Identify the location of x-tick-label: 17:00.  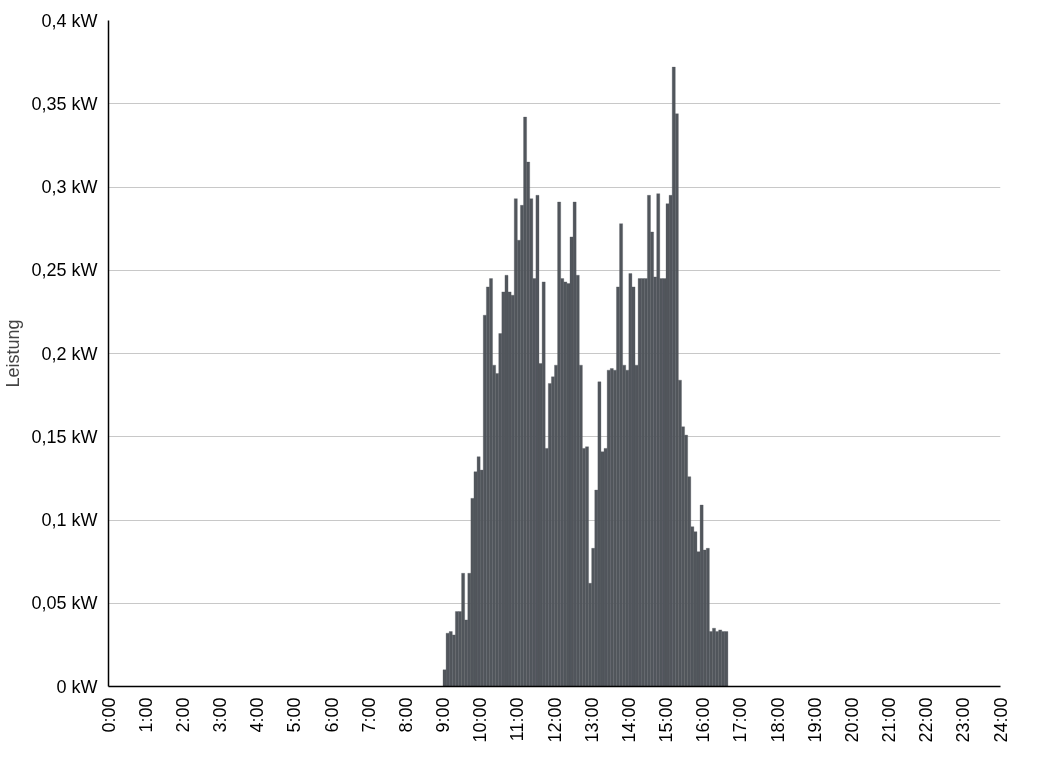
(740, 720).